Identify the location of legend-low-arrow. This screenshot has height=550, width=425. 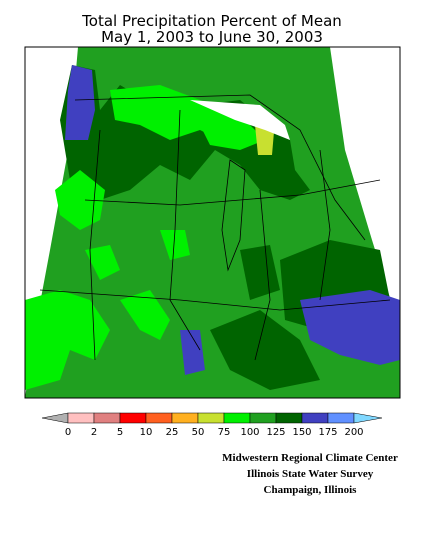
(55, 418).